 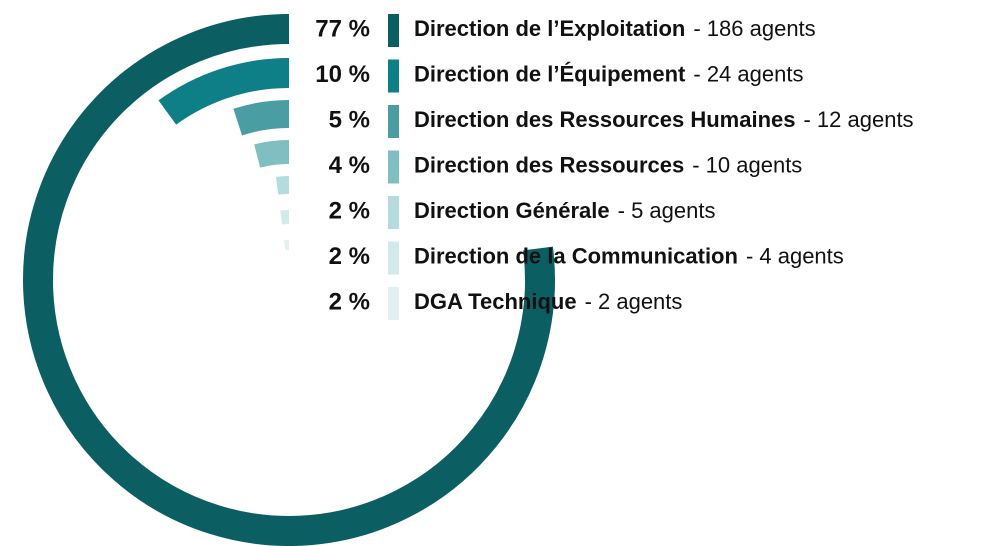 I want to click on category-label: Direction des Ressources, so click(x=549, y=164).